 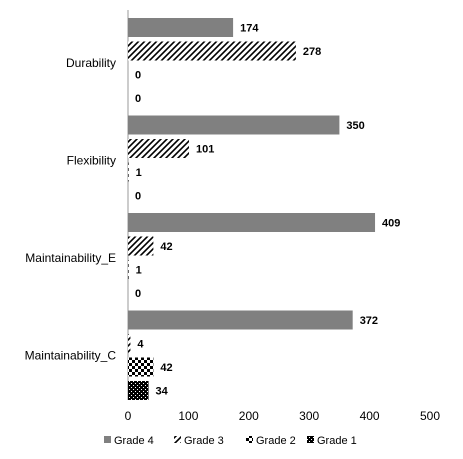 I want to click on x-tick-label: 200, so click(x=249, y=416).